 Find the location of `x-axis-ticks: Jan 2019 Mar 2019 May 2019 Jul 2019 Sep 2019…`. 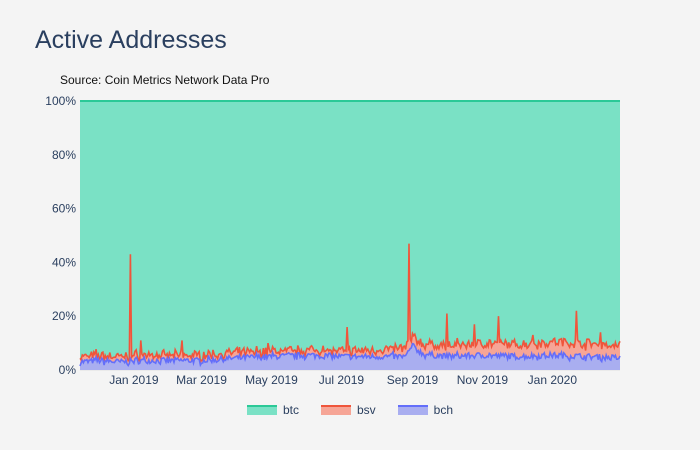

x-axis-ticks: Jan 2019 Mar 2019 May 2019 Jul 2019 Sep 2019… is located at coordinates (343, 380).